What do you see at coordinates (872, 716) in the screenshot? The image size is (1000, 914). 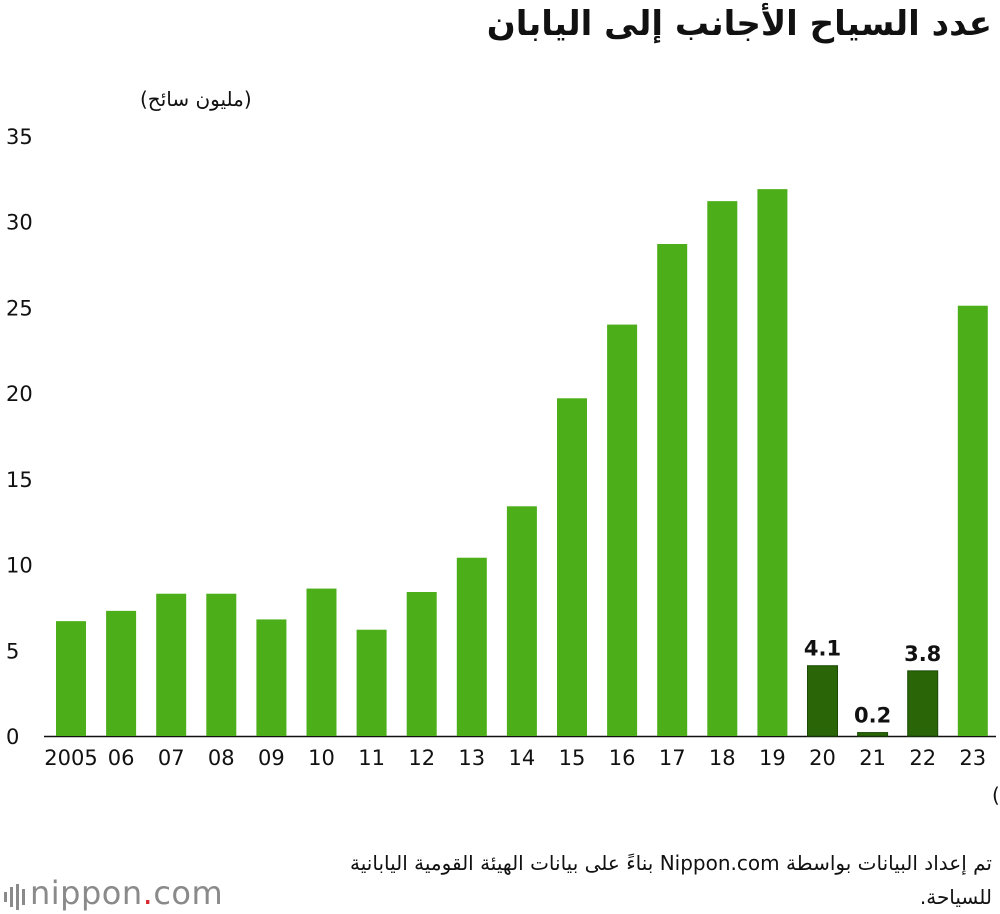 I see `data-label-21: 0.2` at bounding box center [872, 716].